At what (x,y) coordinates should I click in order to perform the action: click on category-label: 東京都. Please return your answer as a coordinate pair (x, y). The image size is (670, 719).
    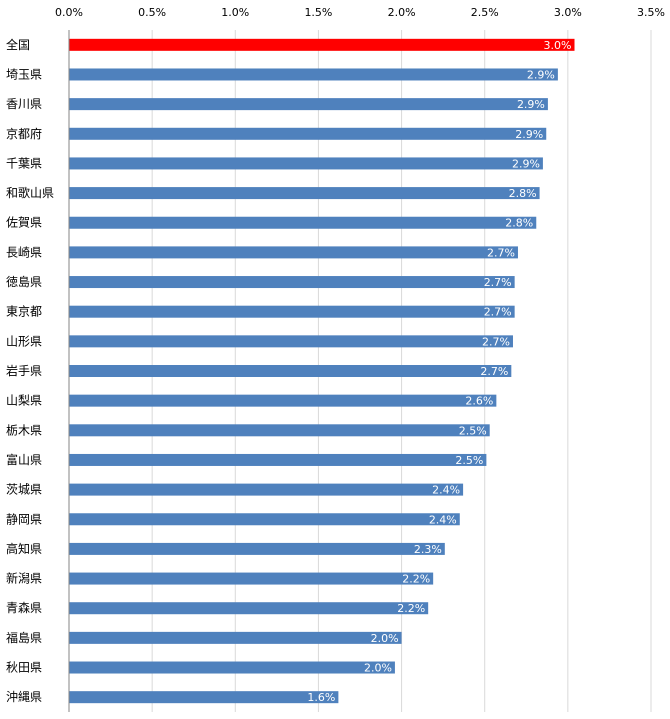
    Looking at the image, I should click on (24, 312).